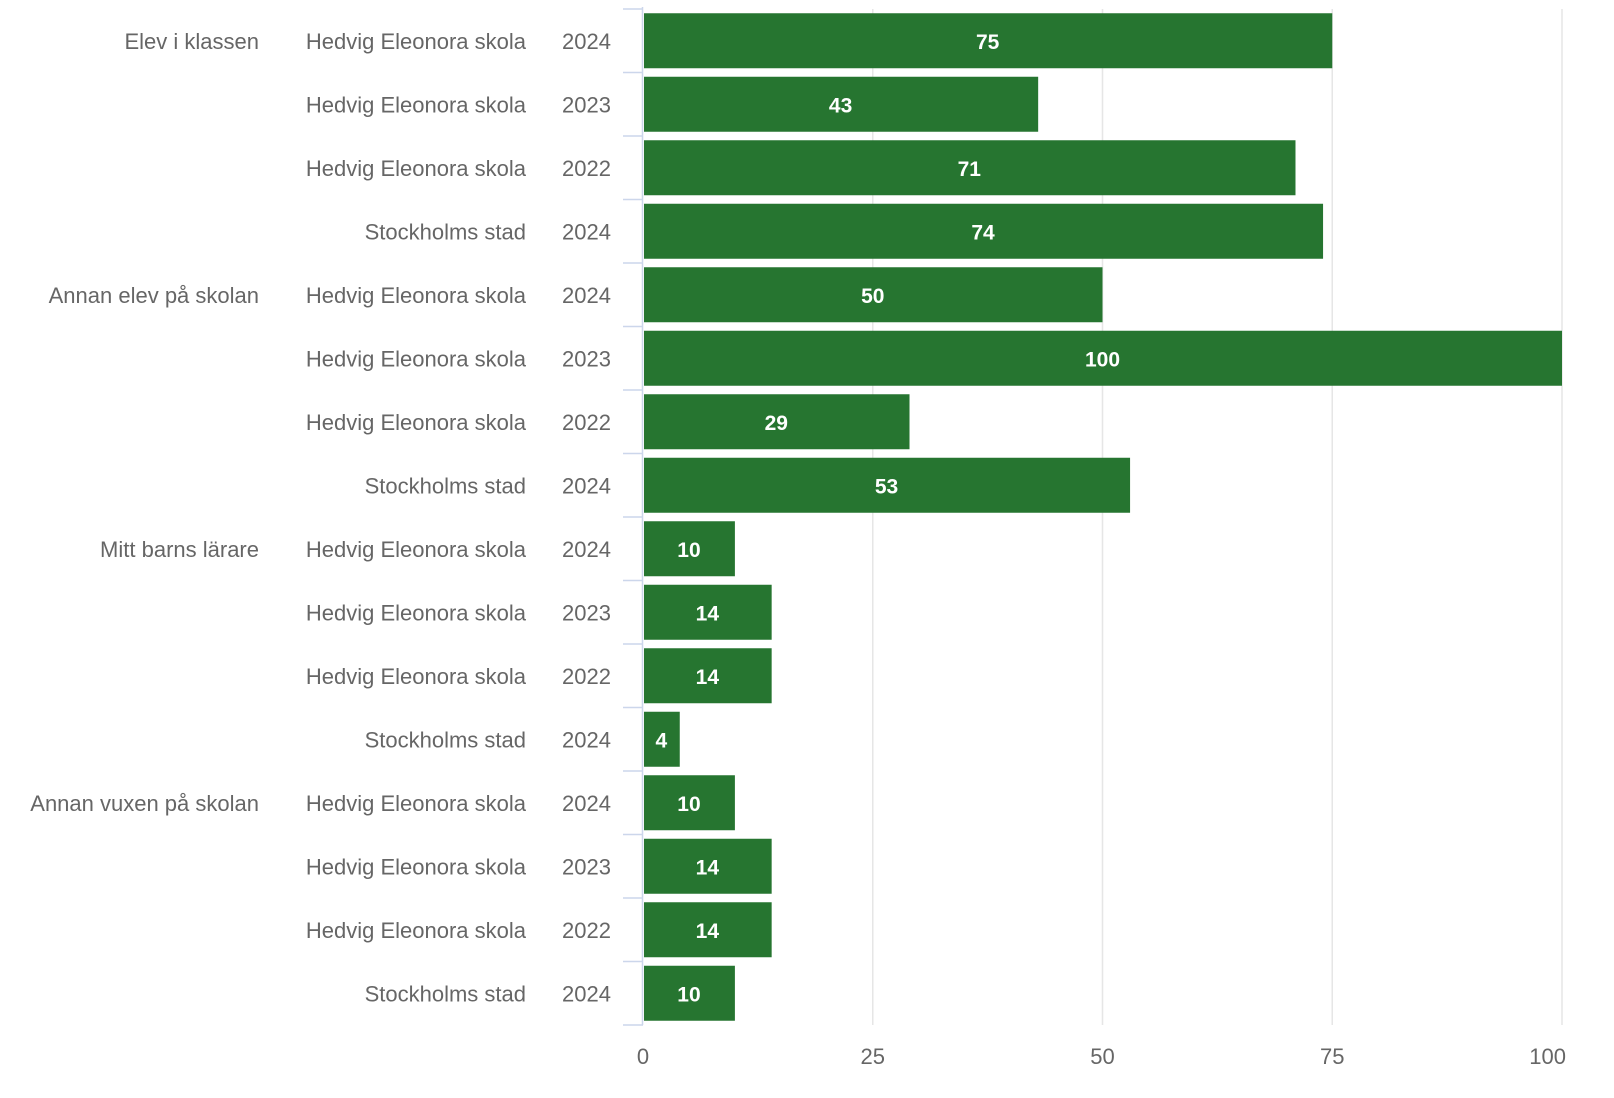 This screenshot has height=1098, width=1614. What do you see at coordinates (633, 516) in the screenshot?
I see `y-axis` at bounding box center [633, 516].